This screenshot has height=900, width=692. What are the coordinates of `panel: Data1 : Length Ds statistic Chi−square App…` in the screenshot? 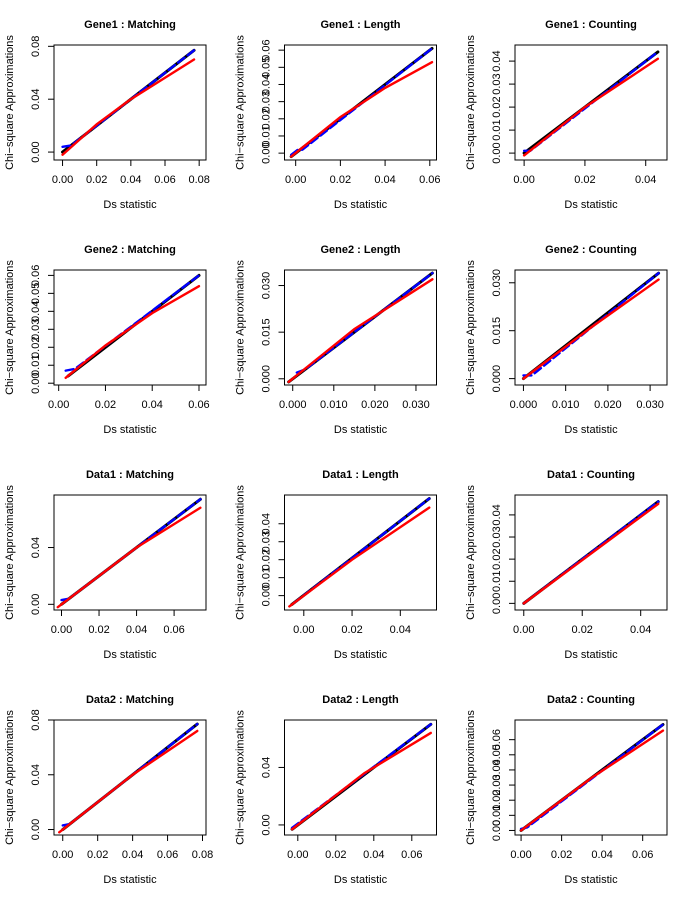 It's located at (335, 565).